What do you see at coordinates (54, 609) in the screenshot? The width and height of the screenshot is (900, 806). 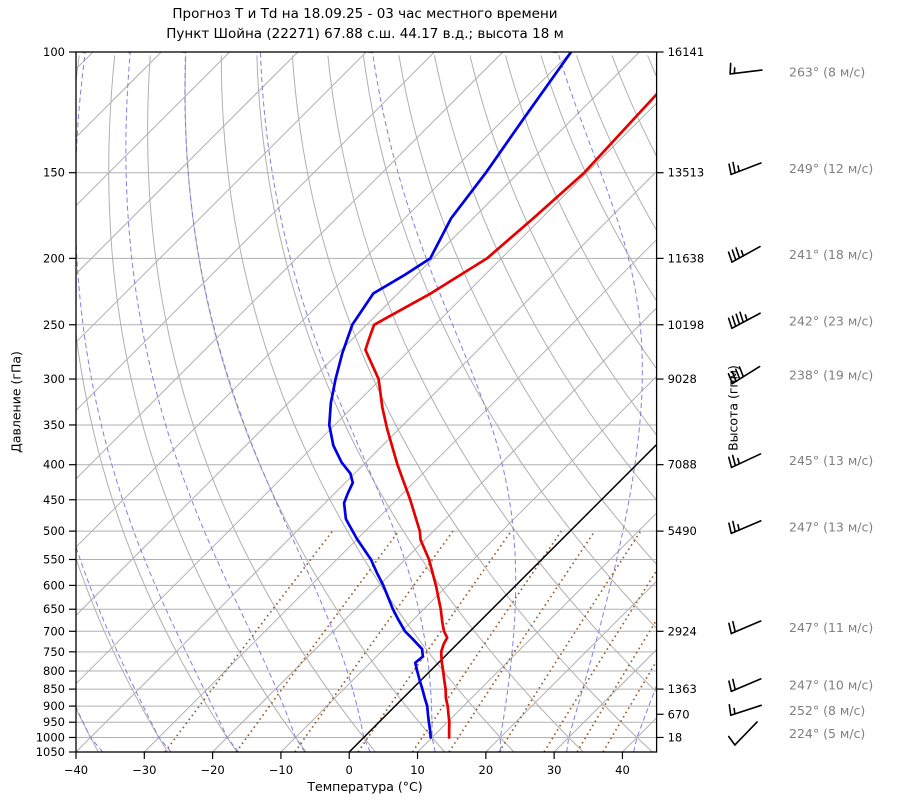 I see `pressure-tick-label: 650` at bounding box center [54, 609].